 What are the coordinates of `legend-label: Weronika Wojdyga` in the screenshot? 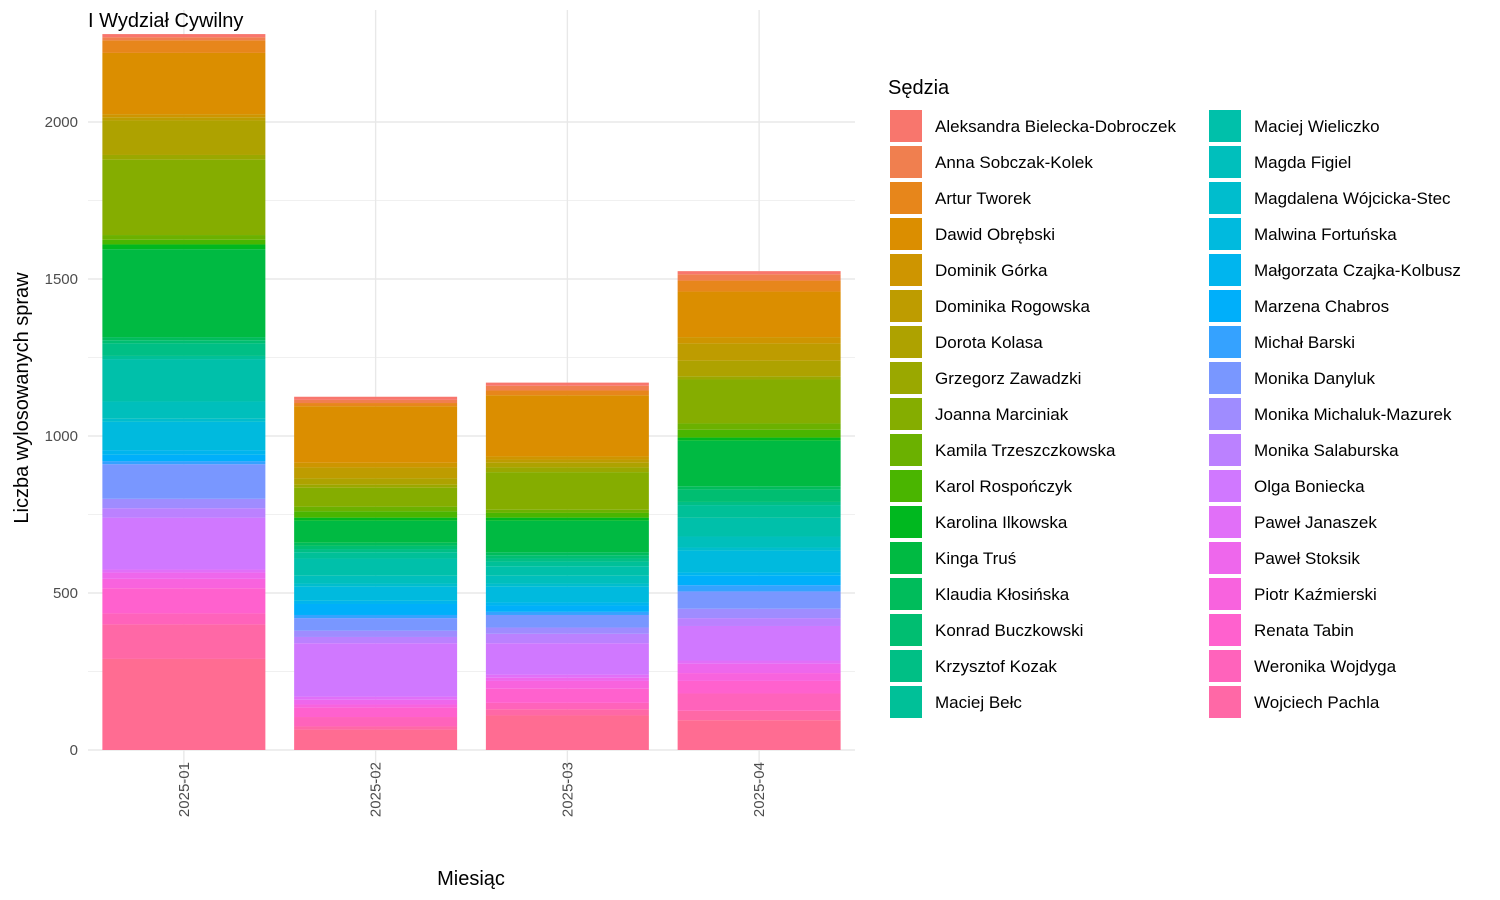 It's located at (1325, 666).